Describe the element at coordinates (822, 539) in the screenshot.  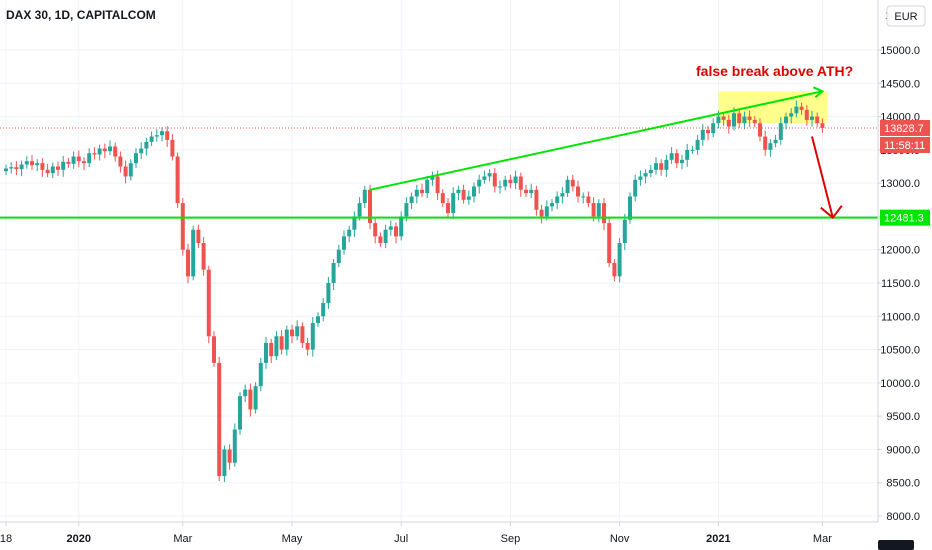
I see `x-tick-label: Mar` at that location.